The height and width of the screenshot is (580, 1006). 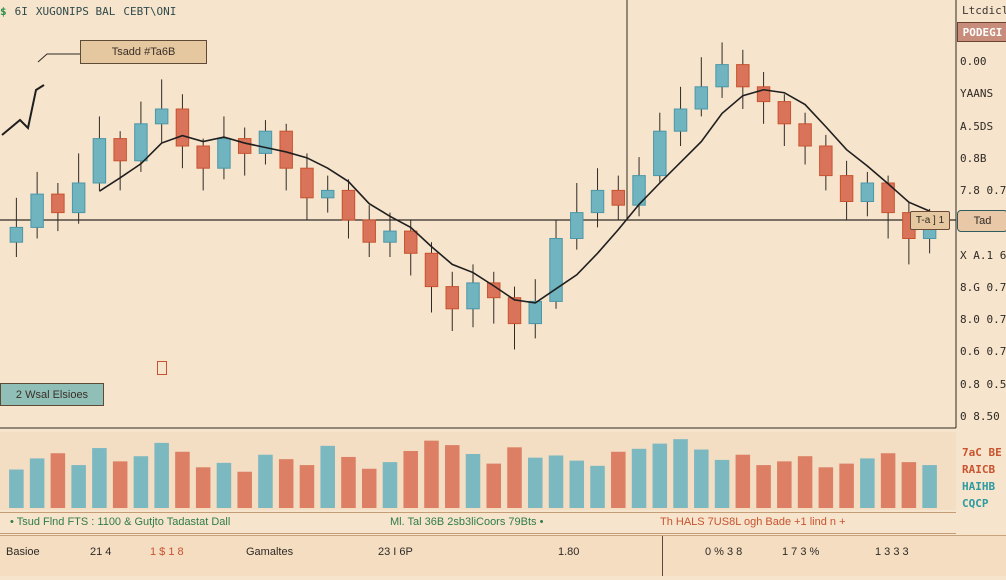 I want to click on current-price-text: Tad, so click(x=982, y=221).